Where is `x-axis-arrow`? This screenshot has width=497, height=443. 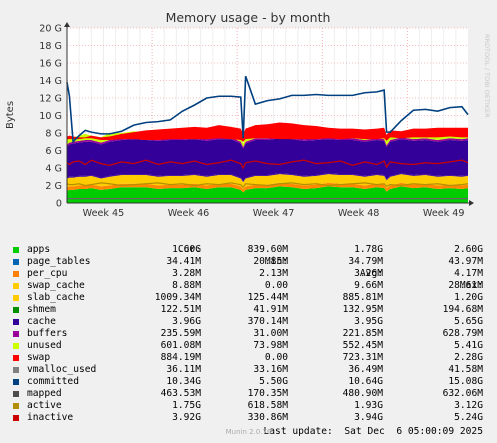
x-axis-arrow is located at coordinates (471, 203).